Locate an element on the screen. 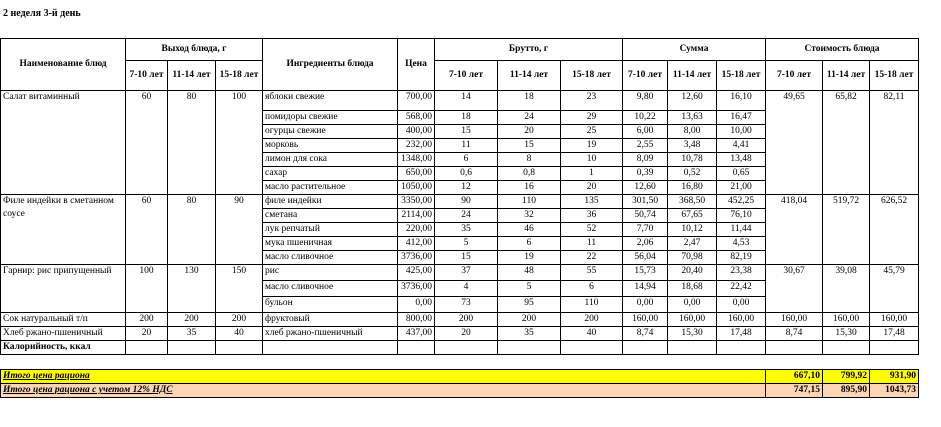 This screenshot has height=427, width=941. cell: 20,40 is located at coordinates (692, 272).